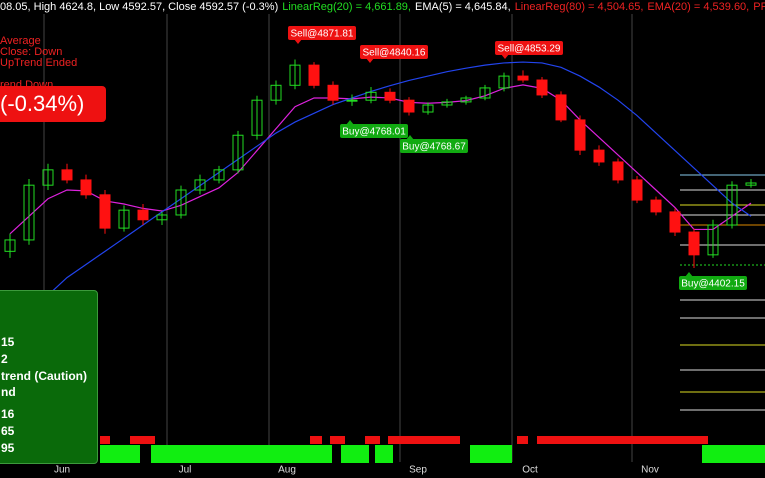 The height and width of the screenshot is (478, 765). What do you see at coordinates (27, 85) in the screenshot?
I see `status-line: rend Down` at bounding box center [27, 85].